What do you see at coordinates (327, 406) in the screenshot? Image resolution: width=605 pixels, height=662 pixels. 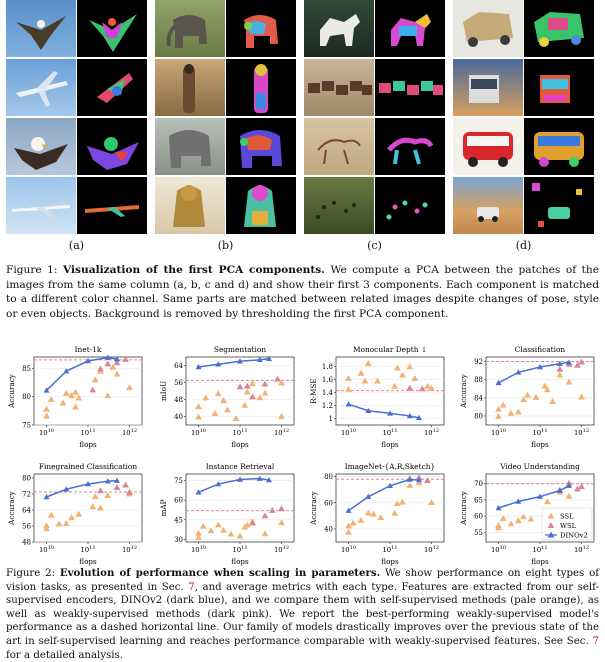 I see `y-tick-label: 1.2` at bounding box center [327, 406].